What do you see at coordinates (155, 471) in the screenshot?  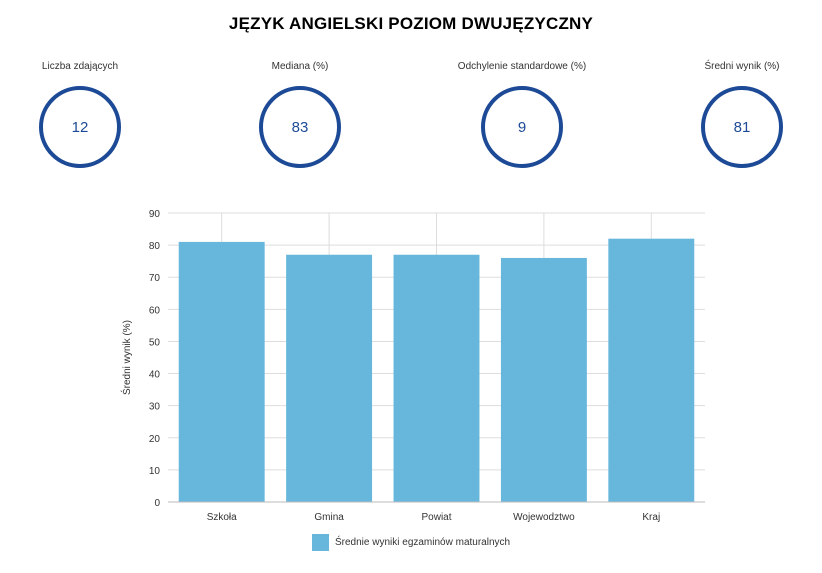 I see `y-tick-label: 10` at bounding box center [155, 471].